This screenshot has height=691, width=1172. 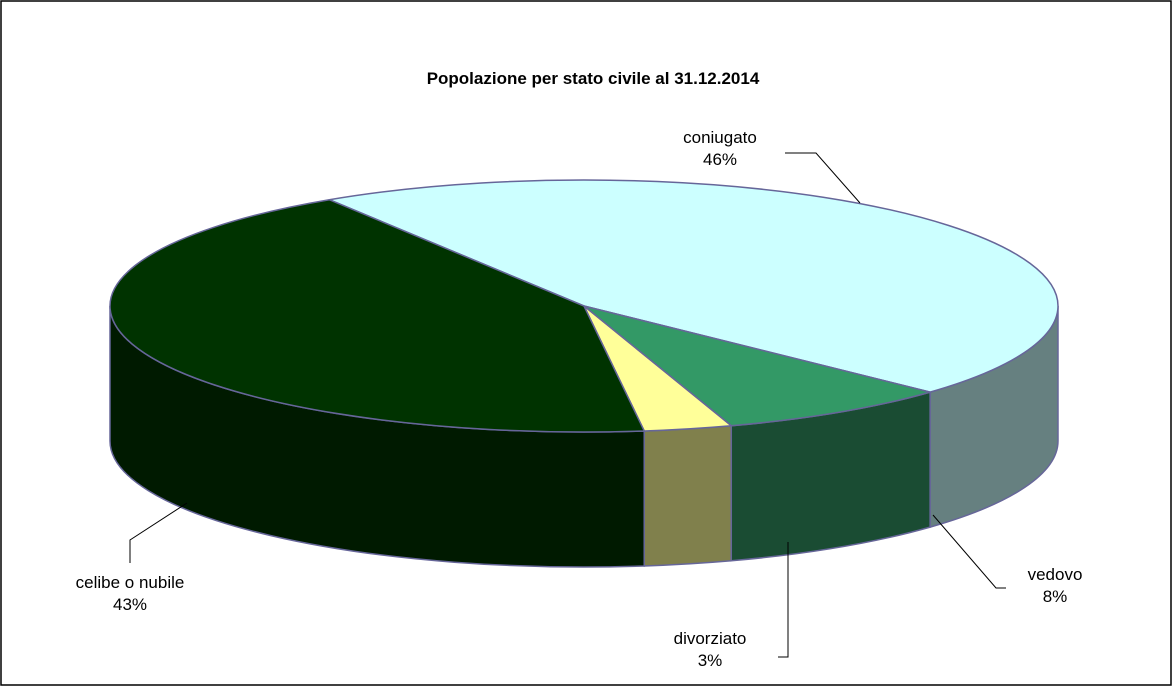 What do you see at coordinates (158, 532) in the screenshot?
I see `leader-line-celibe-o-nubile` at bounding box center [158, 532].